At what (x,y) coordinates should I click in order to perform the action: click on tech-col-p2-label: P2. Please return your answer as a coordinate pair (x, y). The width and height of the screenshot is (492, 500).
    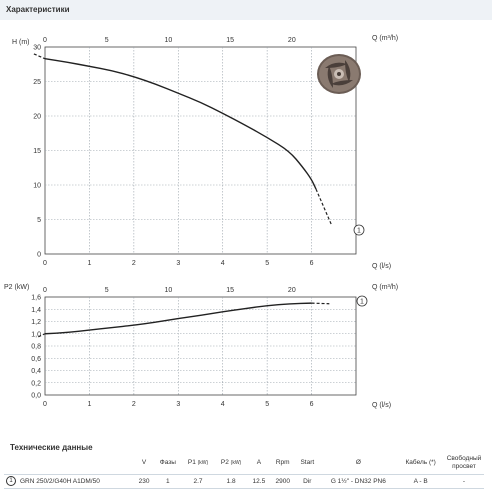
    Looking at the image, I should click on (224, 463).